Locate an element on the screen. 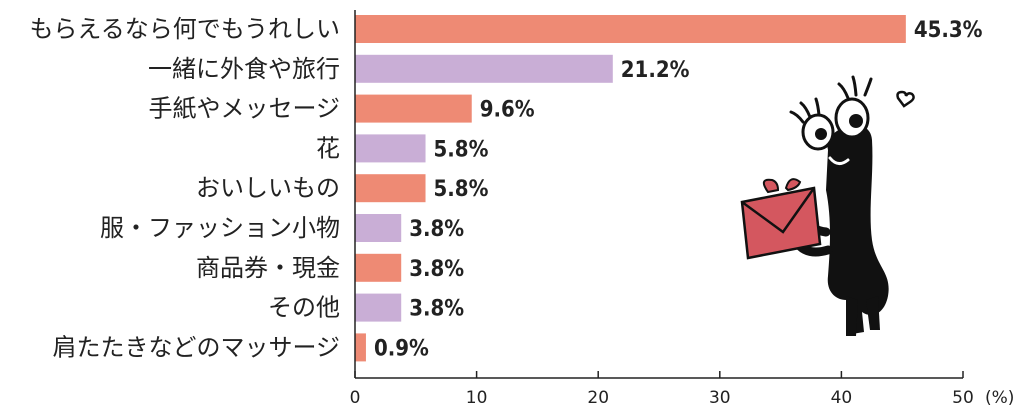 The width and height of the screenshot is (1024, 417). value-label-2: 9.6% is located at coordinates (507, 110).